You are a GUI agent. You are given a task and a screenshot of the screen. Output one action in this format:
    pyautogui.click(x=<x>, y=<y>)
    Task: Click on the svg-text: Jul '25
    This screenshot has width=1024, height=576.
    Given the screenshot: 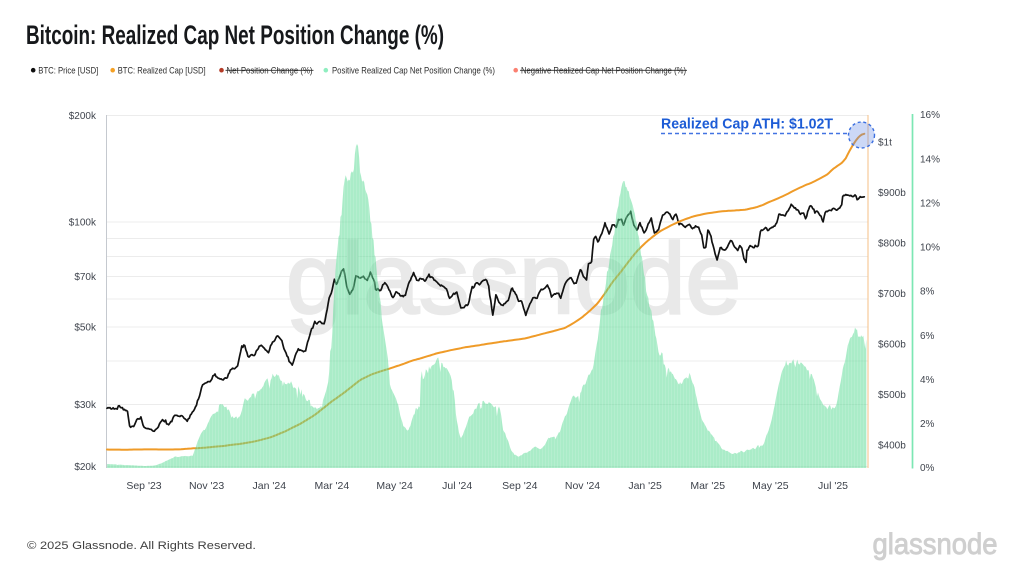 What is the action you would take?
    pyautogui.click(x=833, y=486)
    